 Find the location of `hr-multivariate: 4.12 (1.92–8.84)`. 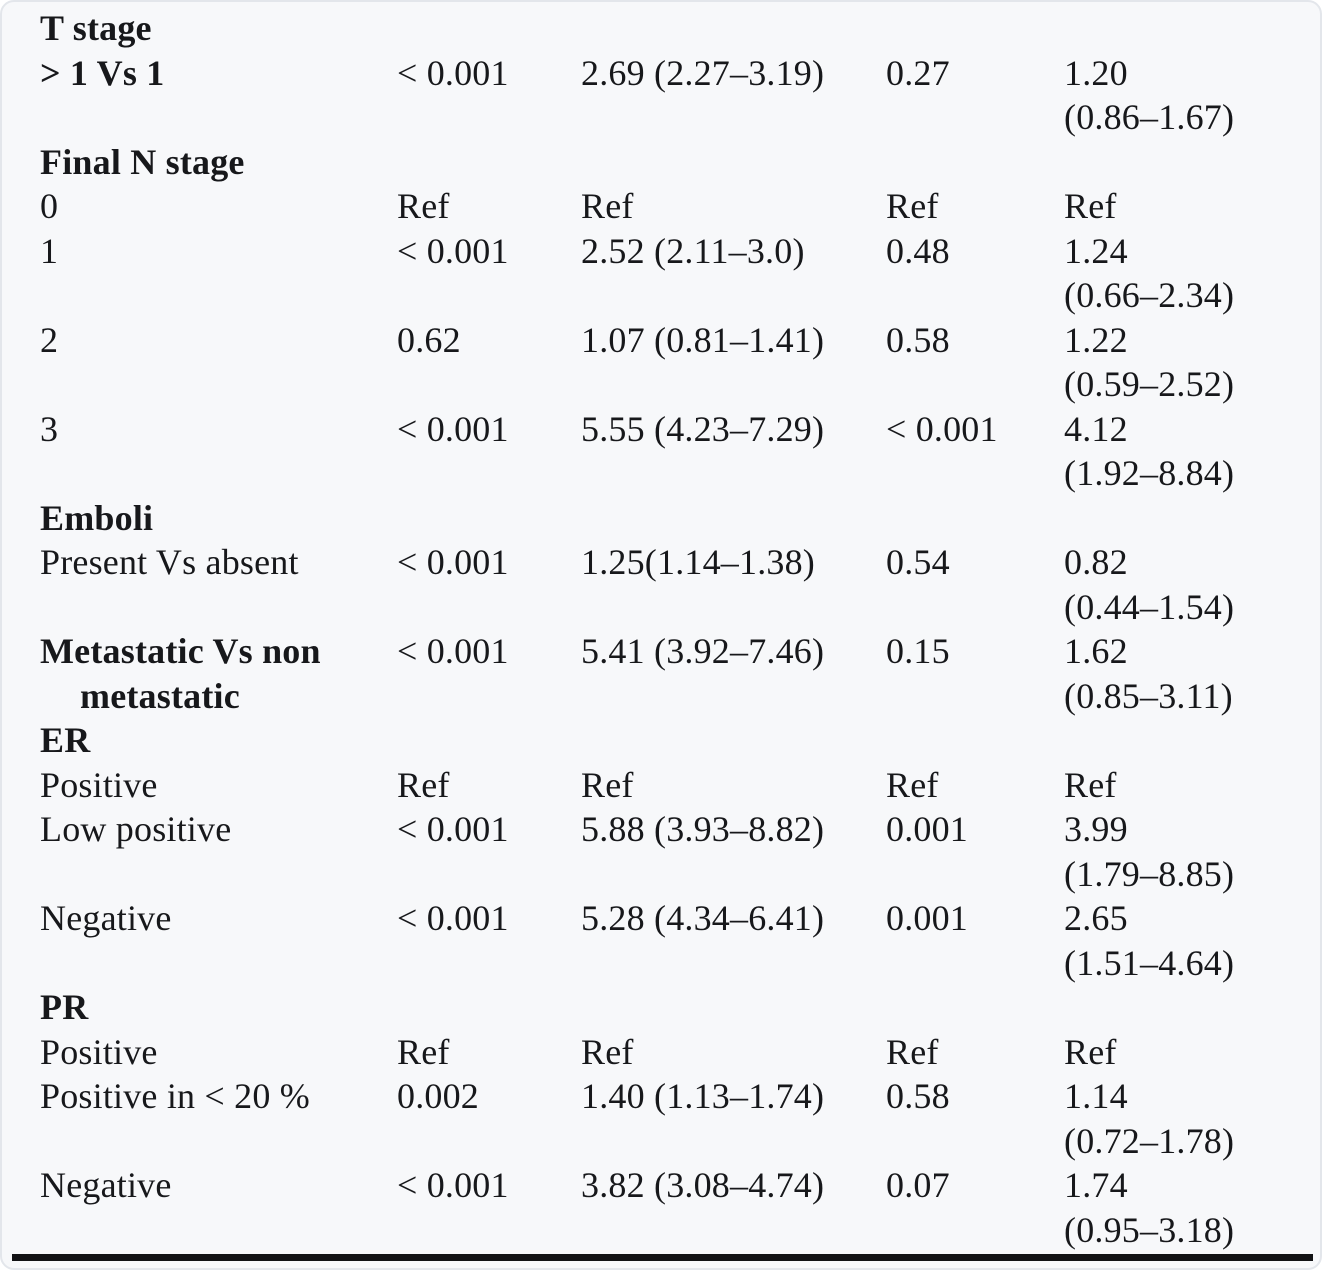

hr-multivariate: 4.12 (1.92–8.84) is located at coordinates (1180, 451).